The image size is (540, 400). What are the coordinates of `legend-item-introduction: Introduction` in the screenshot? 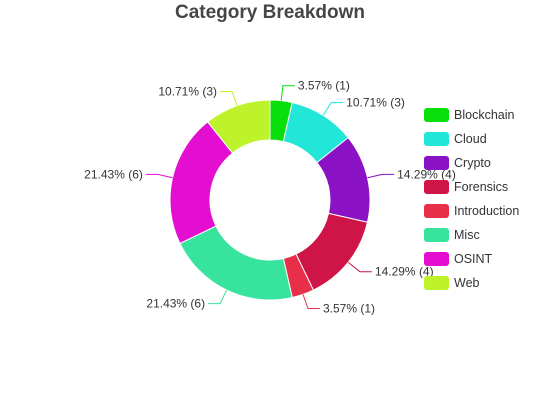 It's located at (471, 211).